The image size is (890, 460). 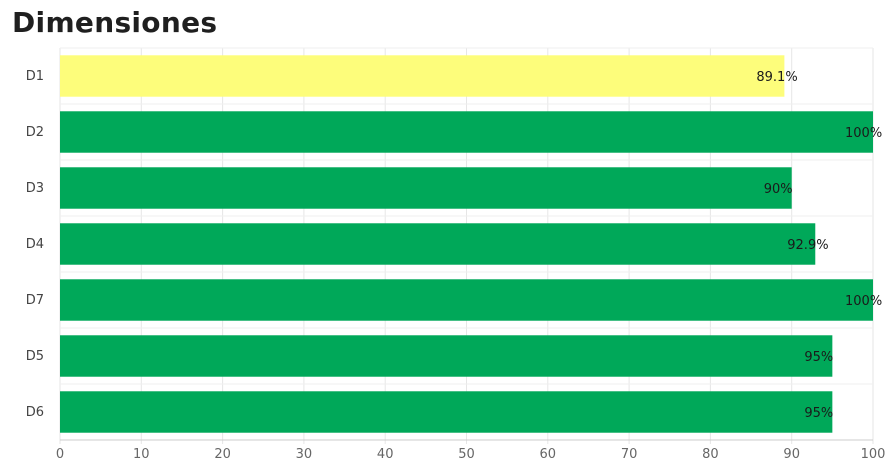 I want to click on y-tick-label: D3, so click(x=35, y=188).